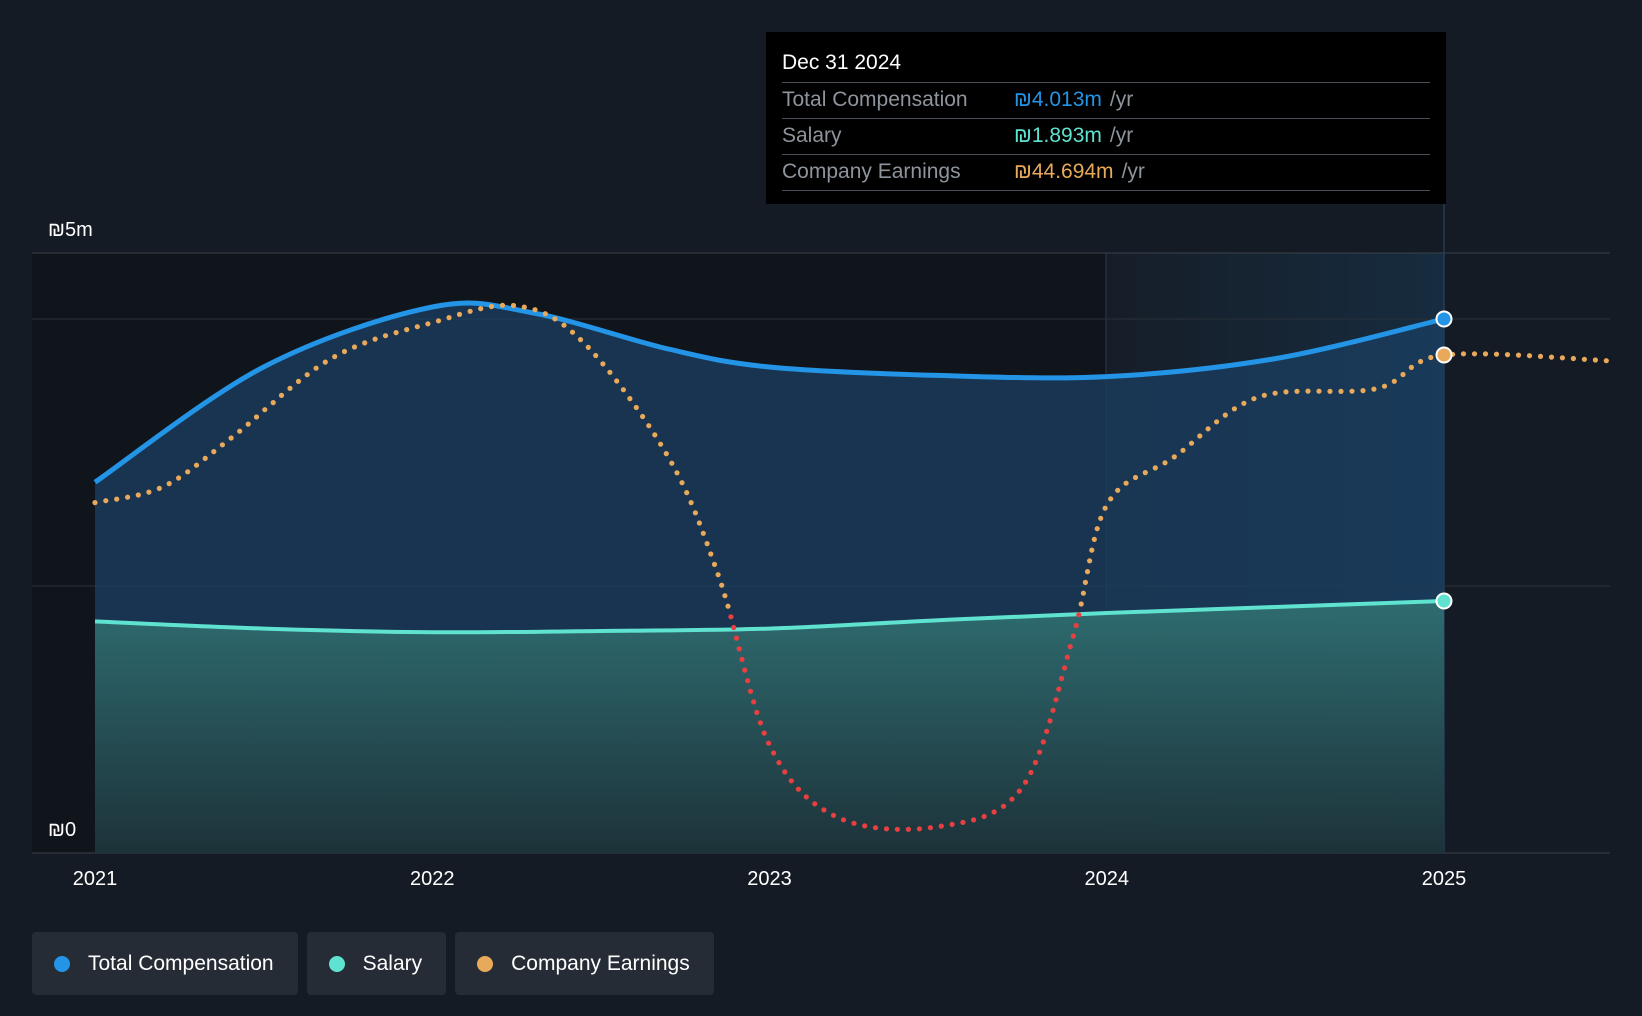  What do you see at coordinates (376, 963) in the screenshot?
I see `legend-item-salary: Salary` at bounding box center [376, 963].